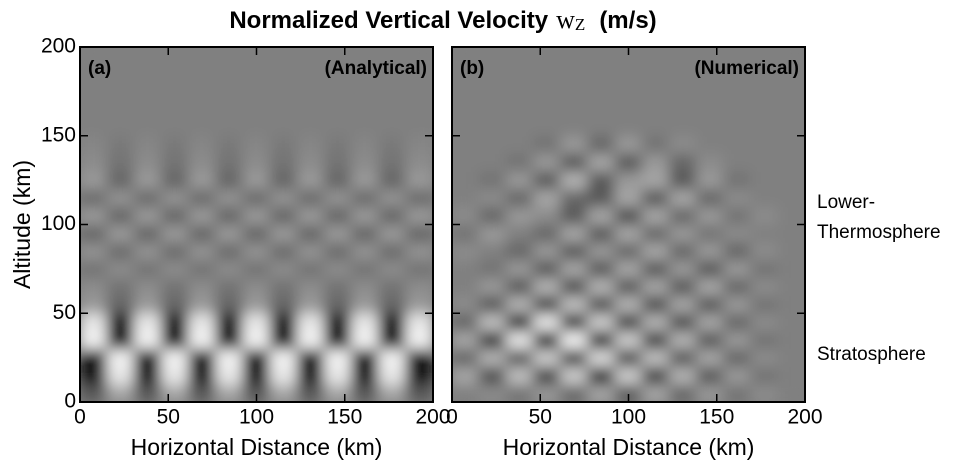 This screenshot has width=977, height=465. I want to click on x-tick-label: 200, so click(804, 417).